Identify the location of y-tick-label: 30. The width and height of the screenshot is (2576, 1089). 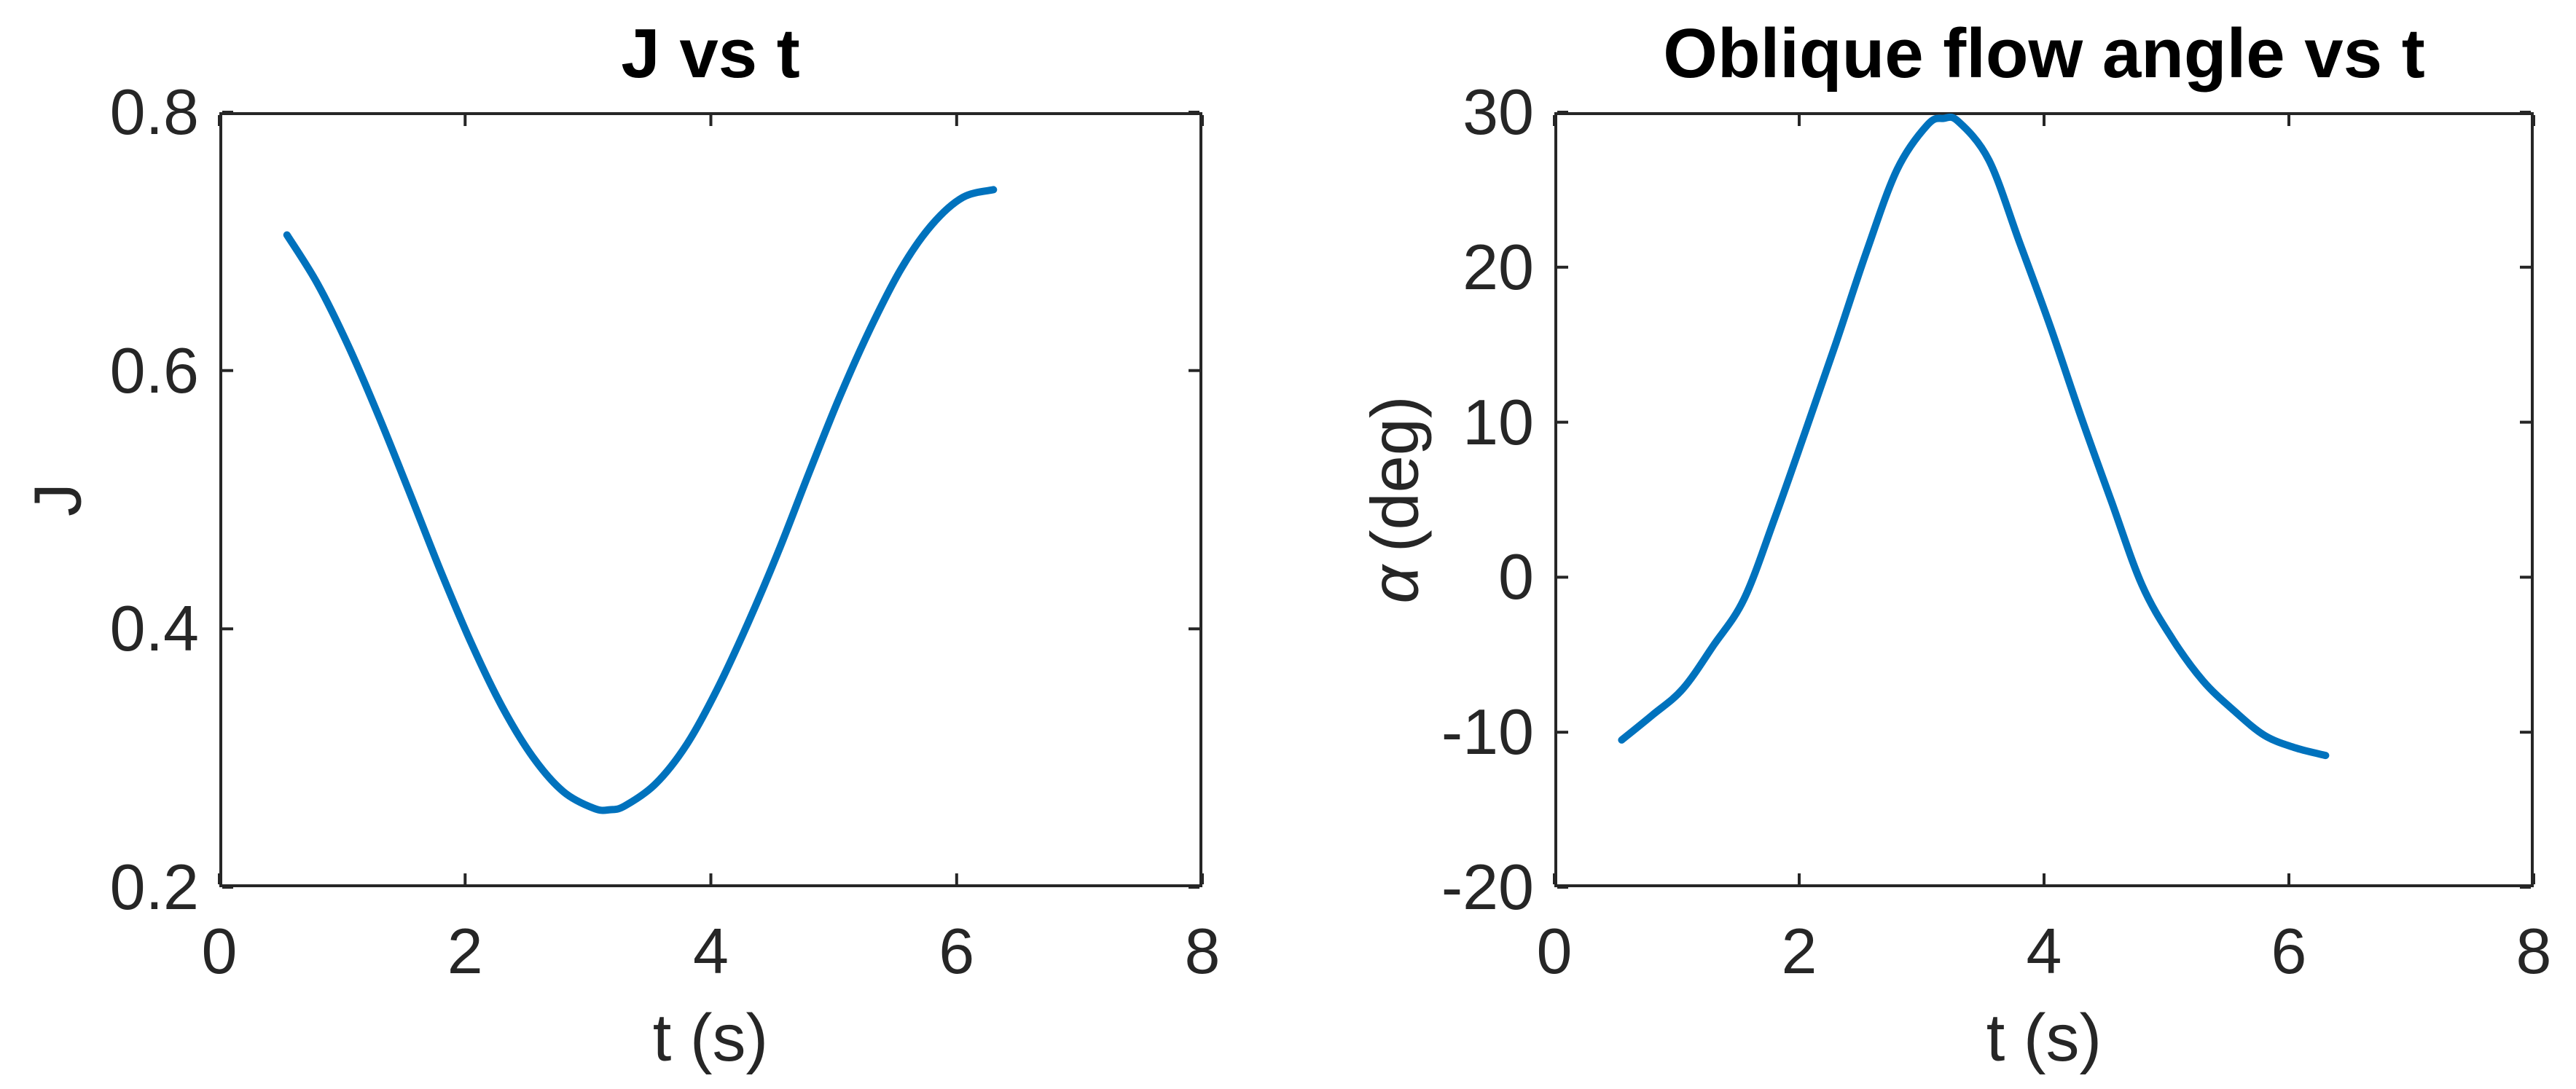
(1498, 112).